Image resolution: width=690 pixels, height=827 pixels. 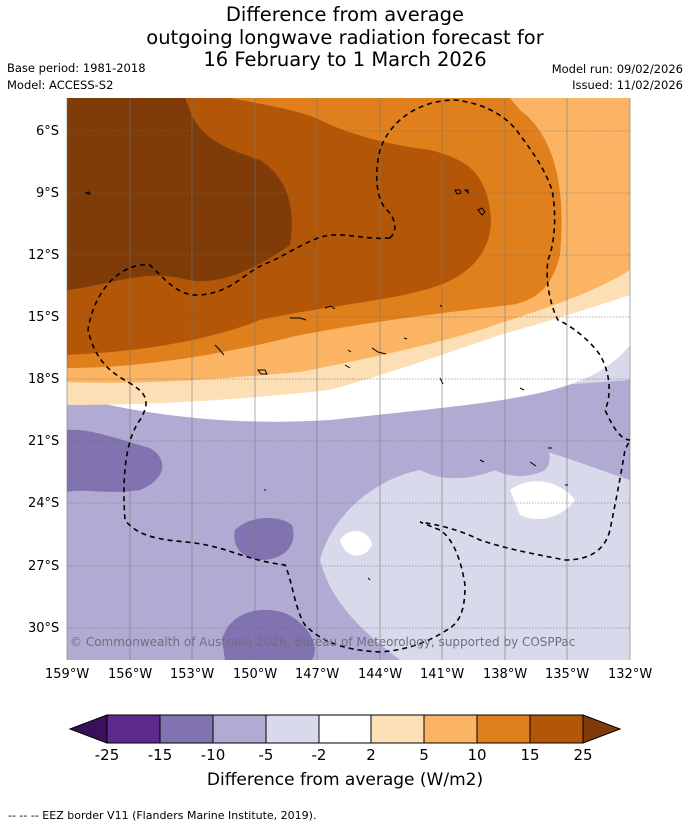 I want to click on colorbar-tick-label: -15, so click(x=160, y=755).